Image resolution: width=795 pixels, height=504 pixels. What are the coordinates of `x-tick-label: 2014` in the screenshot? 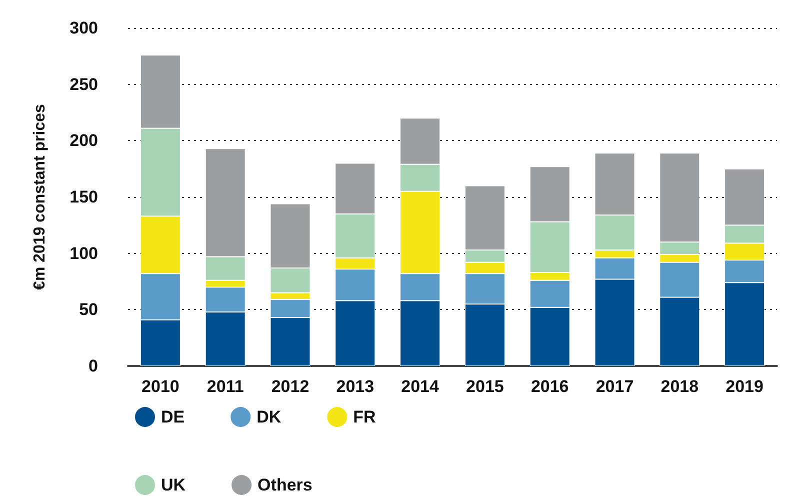 It's located at (420, 386).